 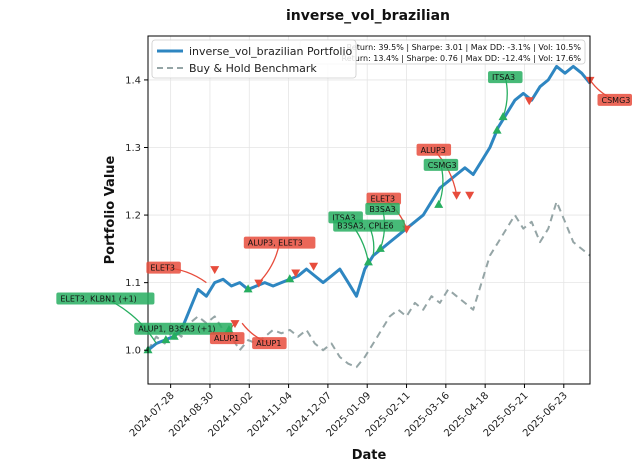 I want to click on annotation-label: ALUP3, ELET3, so click(x=279, y=242).